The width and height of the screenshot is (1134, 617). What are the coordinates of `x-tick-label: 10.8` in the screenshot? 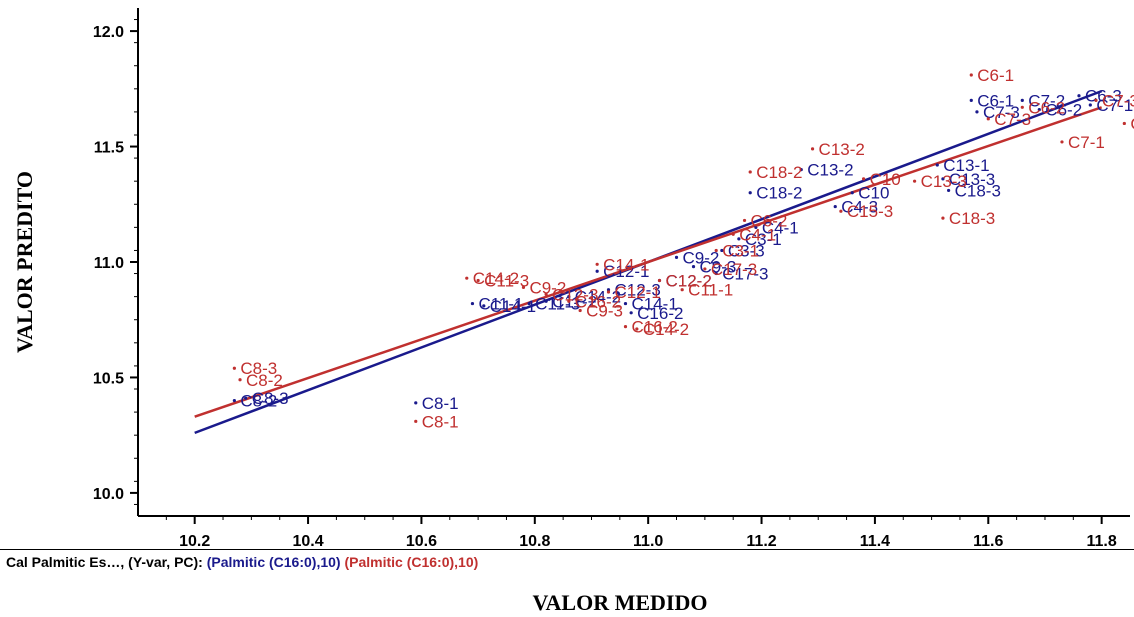 It's located at (534, 541).